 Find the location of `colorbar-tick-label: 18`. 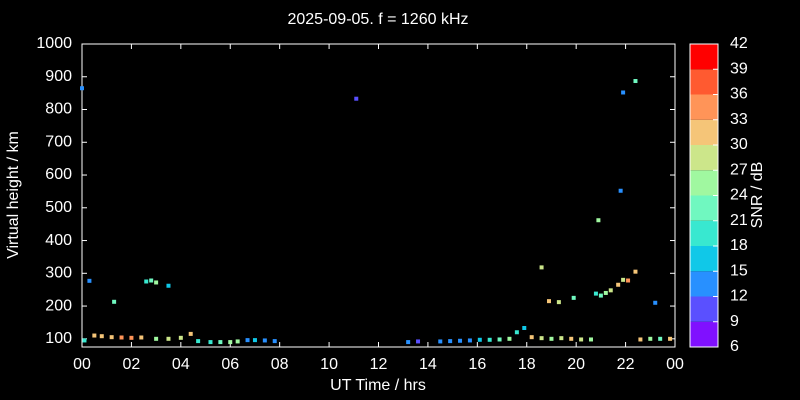

colorbar-tick-label: 18 is located at coordinates (739, 245).